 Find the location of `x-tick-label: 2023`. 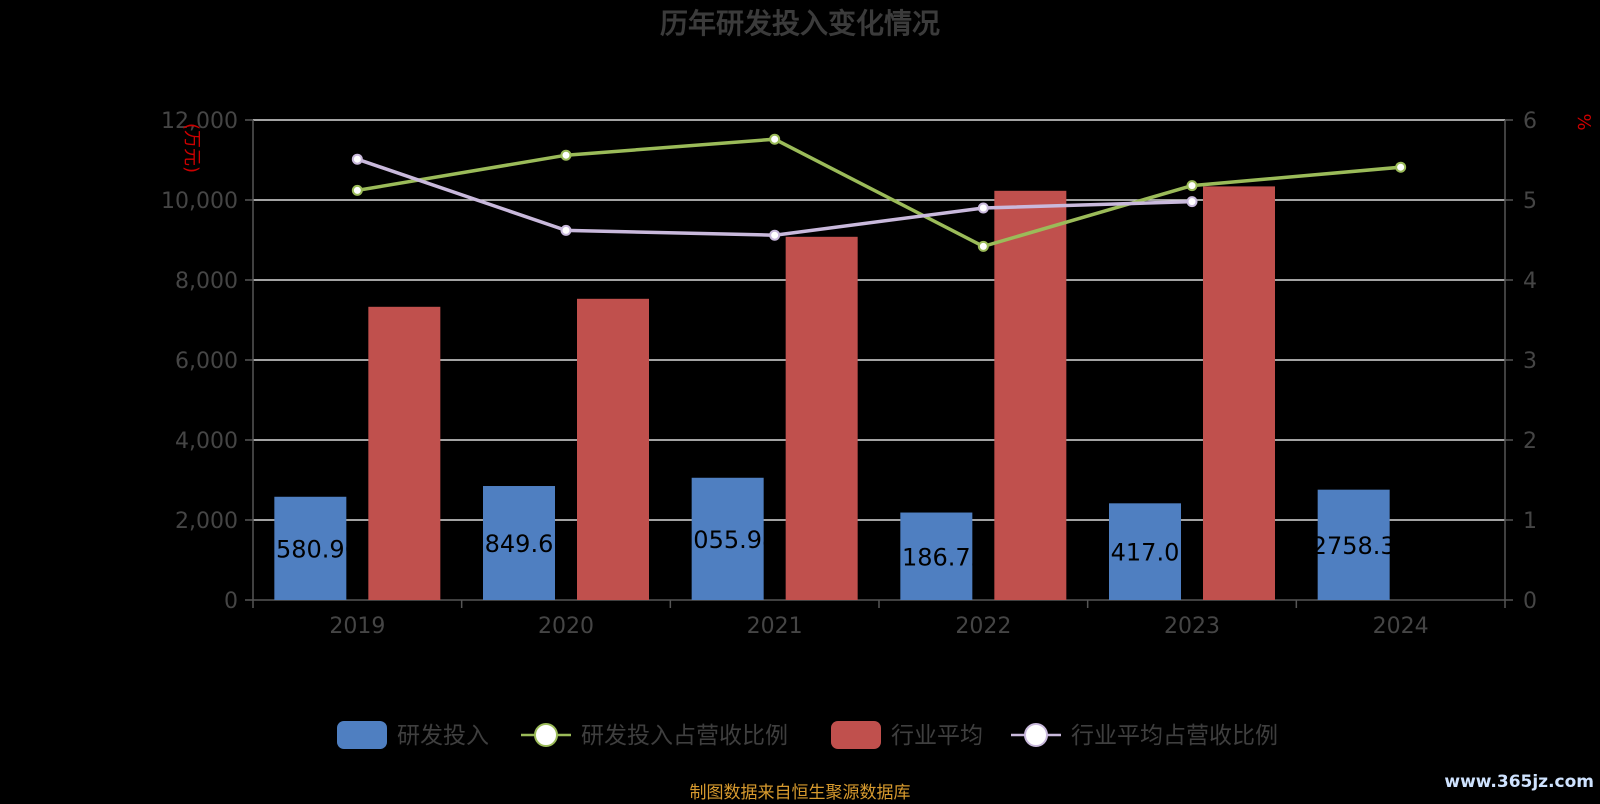

x-tick-label: 2023 is located at coordinates (1192, 626).